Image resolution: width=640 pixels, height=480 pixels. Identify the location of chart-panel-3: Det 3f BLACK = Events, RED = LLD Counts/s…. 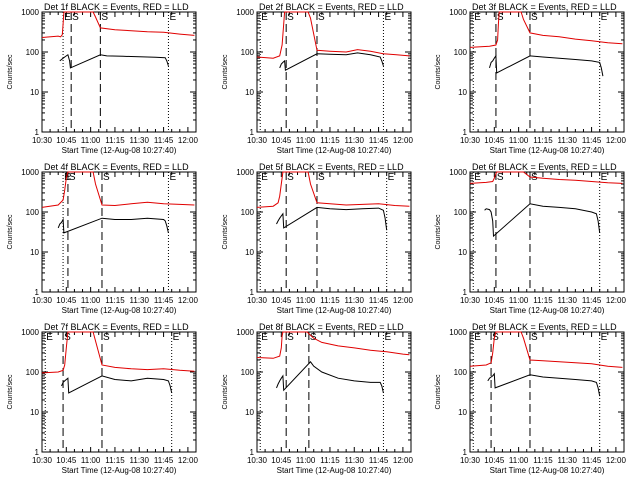
(530, 78).